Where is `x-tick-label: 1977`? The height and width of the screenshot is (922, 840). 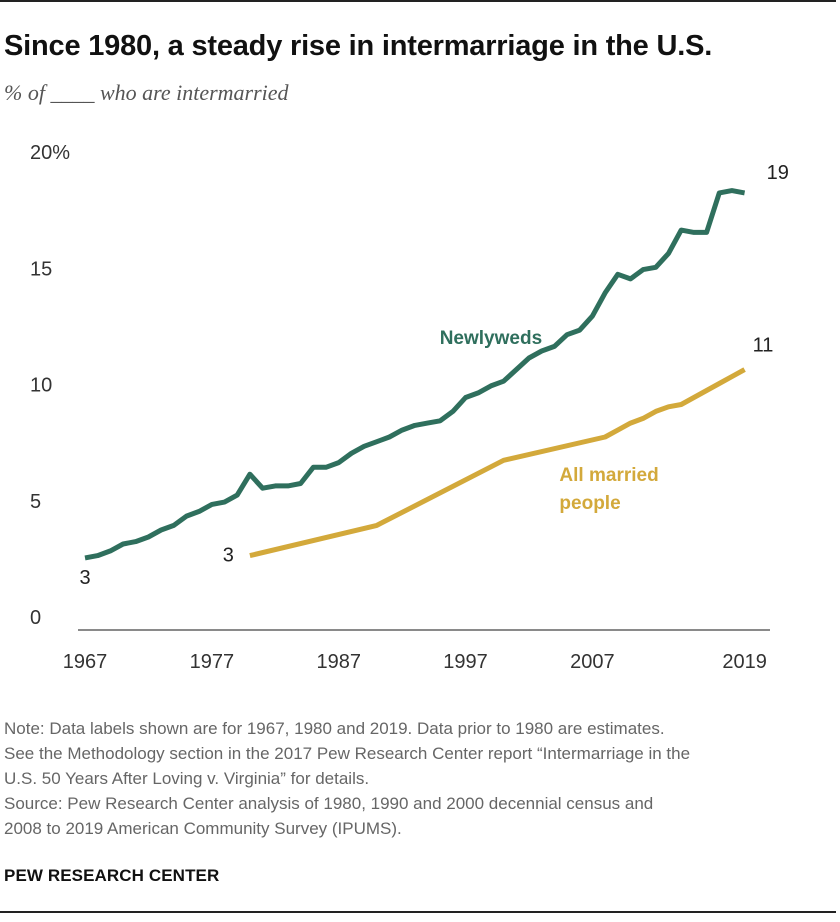 x-tick-label: 1977 is located at coordinates (212, 662).